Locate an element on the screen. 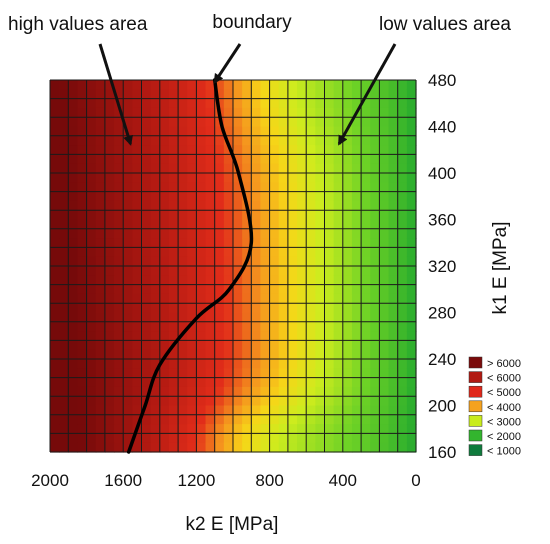 The width and height of the screenshot is (550, 544). y-tick-label: 160 is located at coordinates (442, 452).